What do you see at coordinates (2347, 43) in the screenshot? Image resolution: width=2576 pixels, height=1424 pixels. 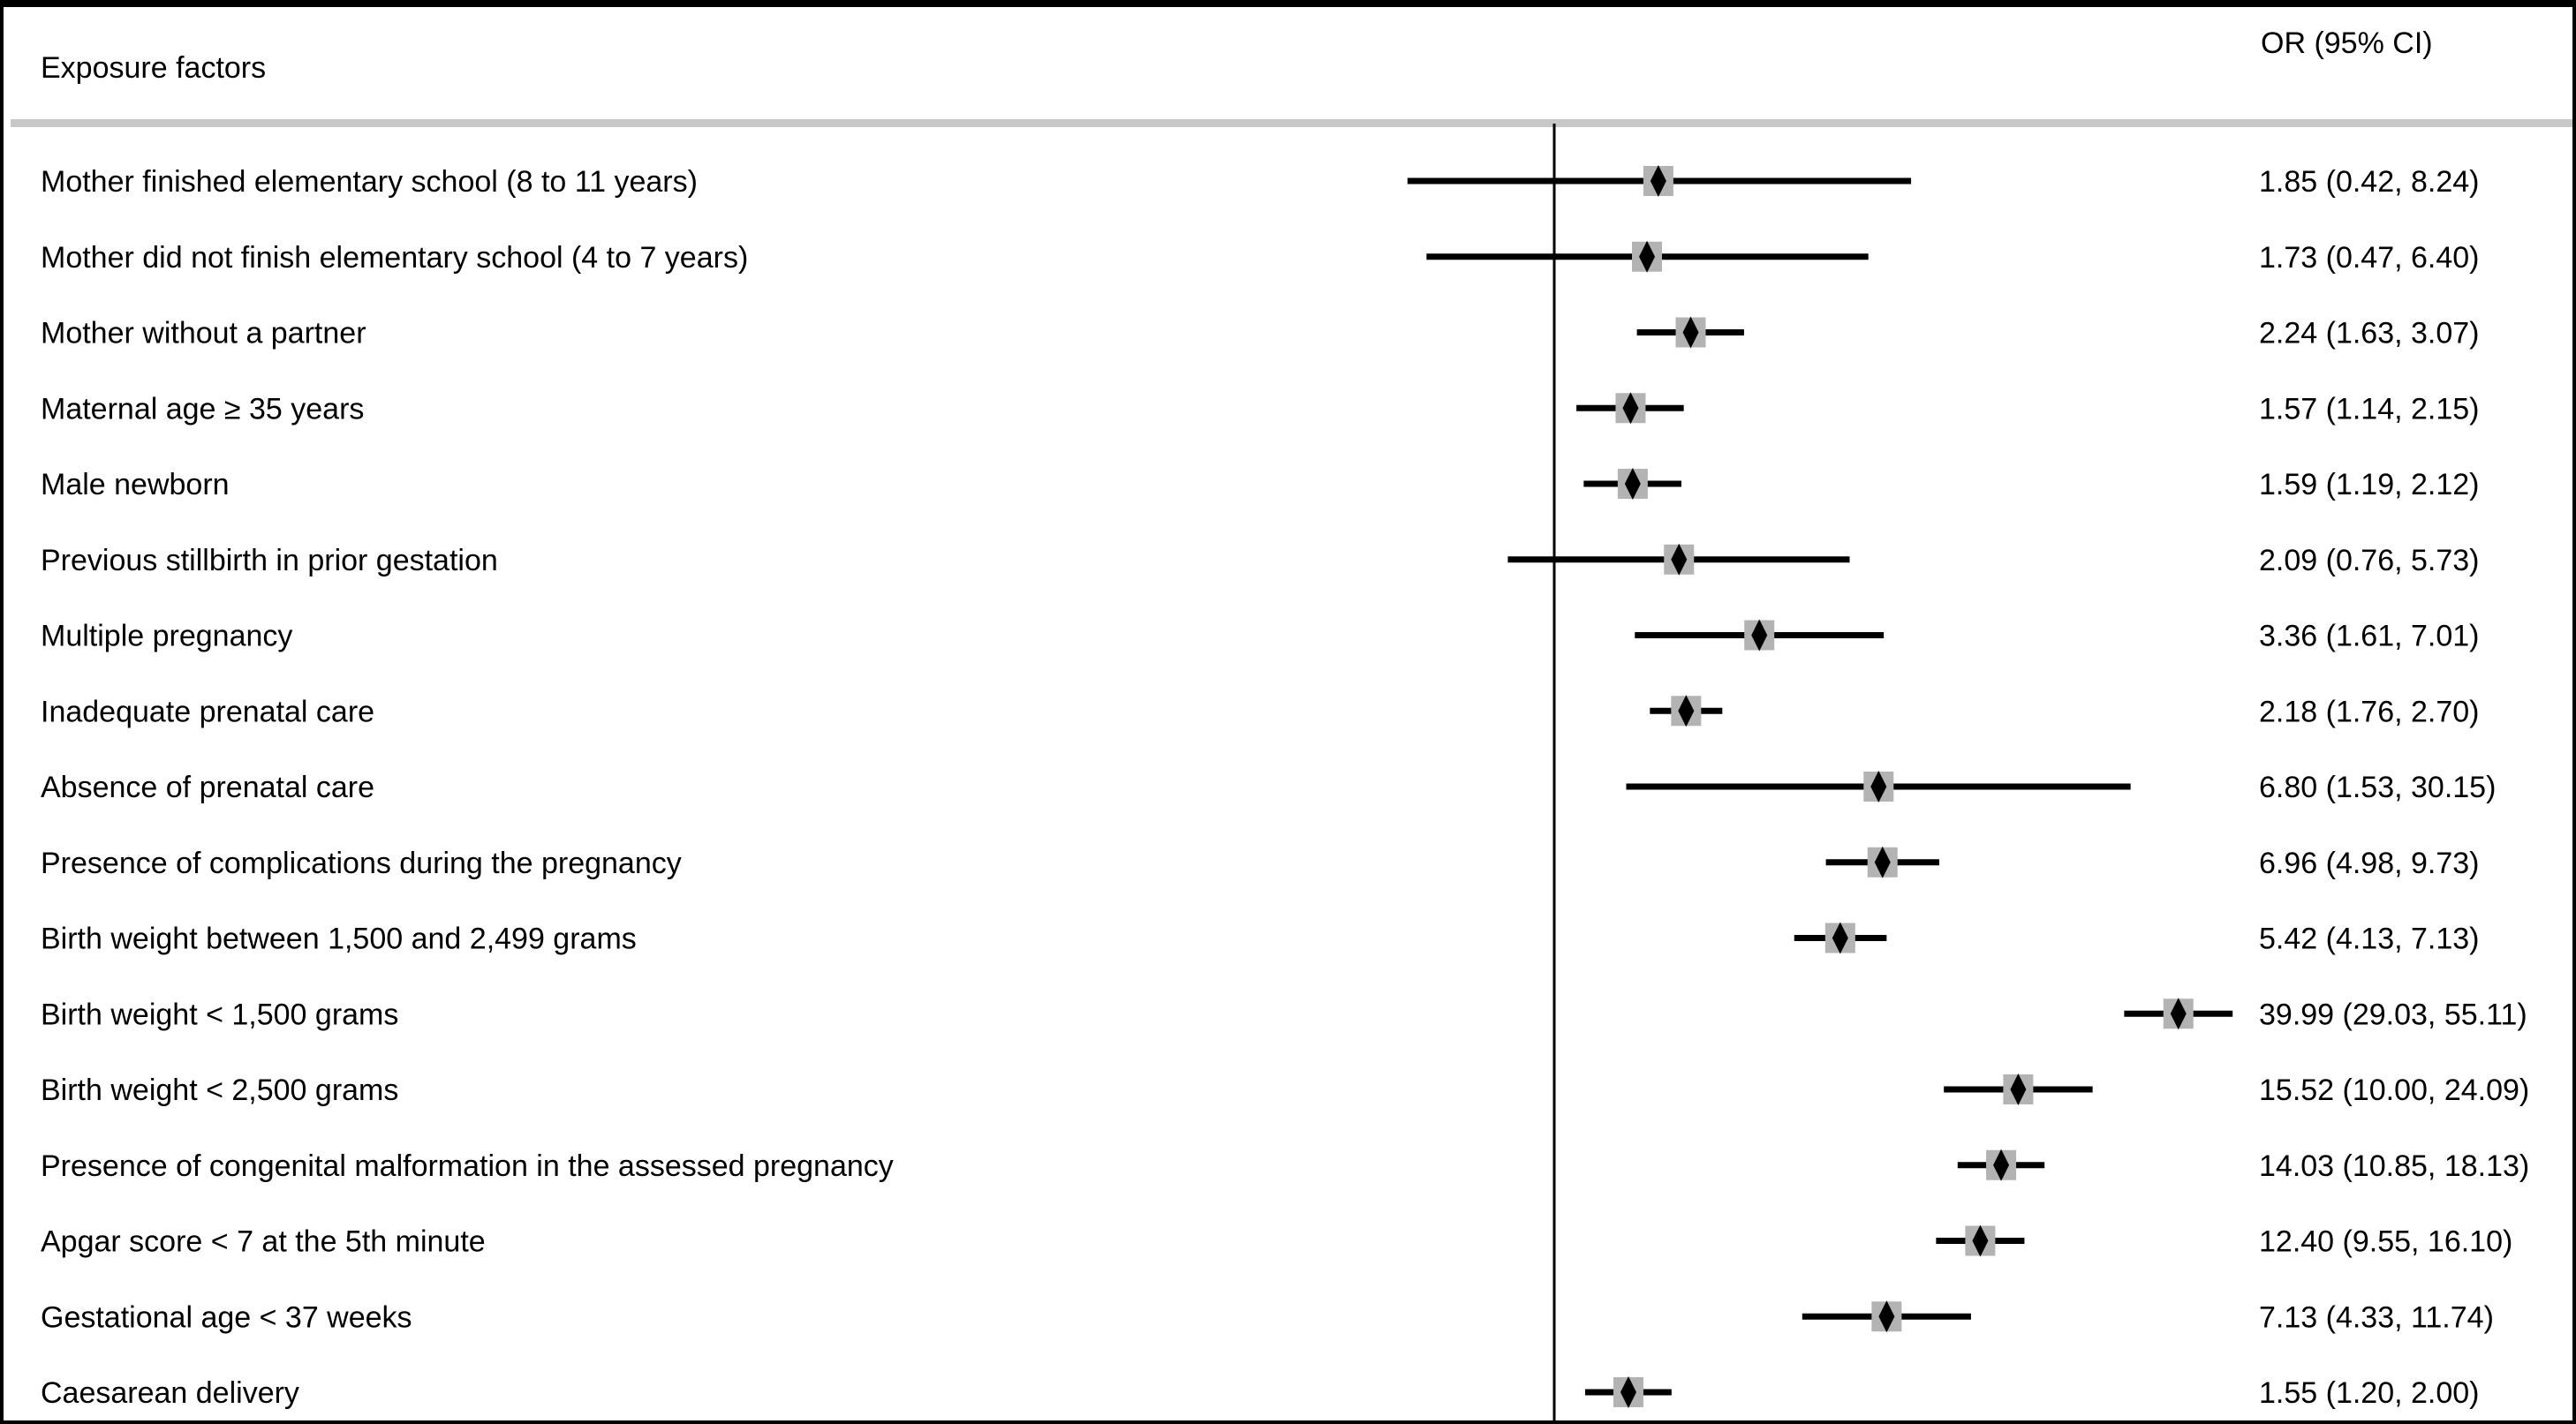 I see `value-column-header: OR (95% CI)` at bounding box center [2347, 43].